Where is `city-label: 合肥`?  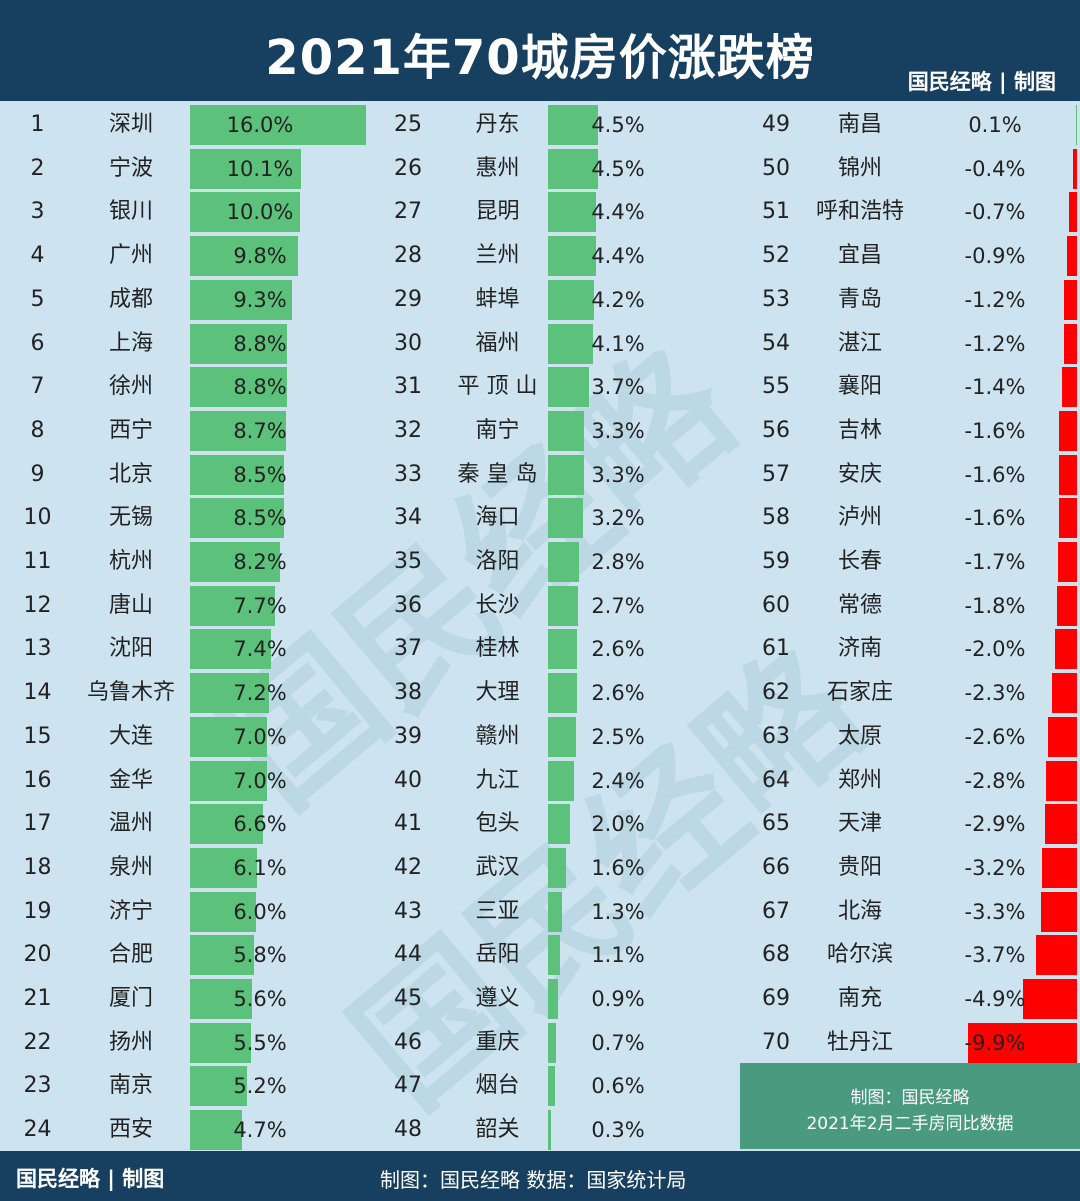
city-label: 合肥 is located at coordinates (130, 955).